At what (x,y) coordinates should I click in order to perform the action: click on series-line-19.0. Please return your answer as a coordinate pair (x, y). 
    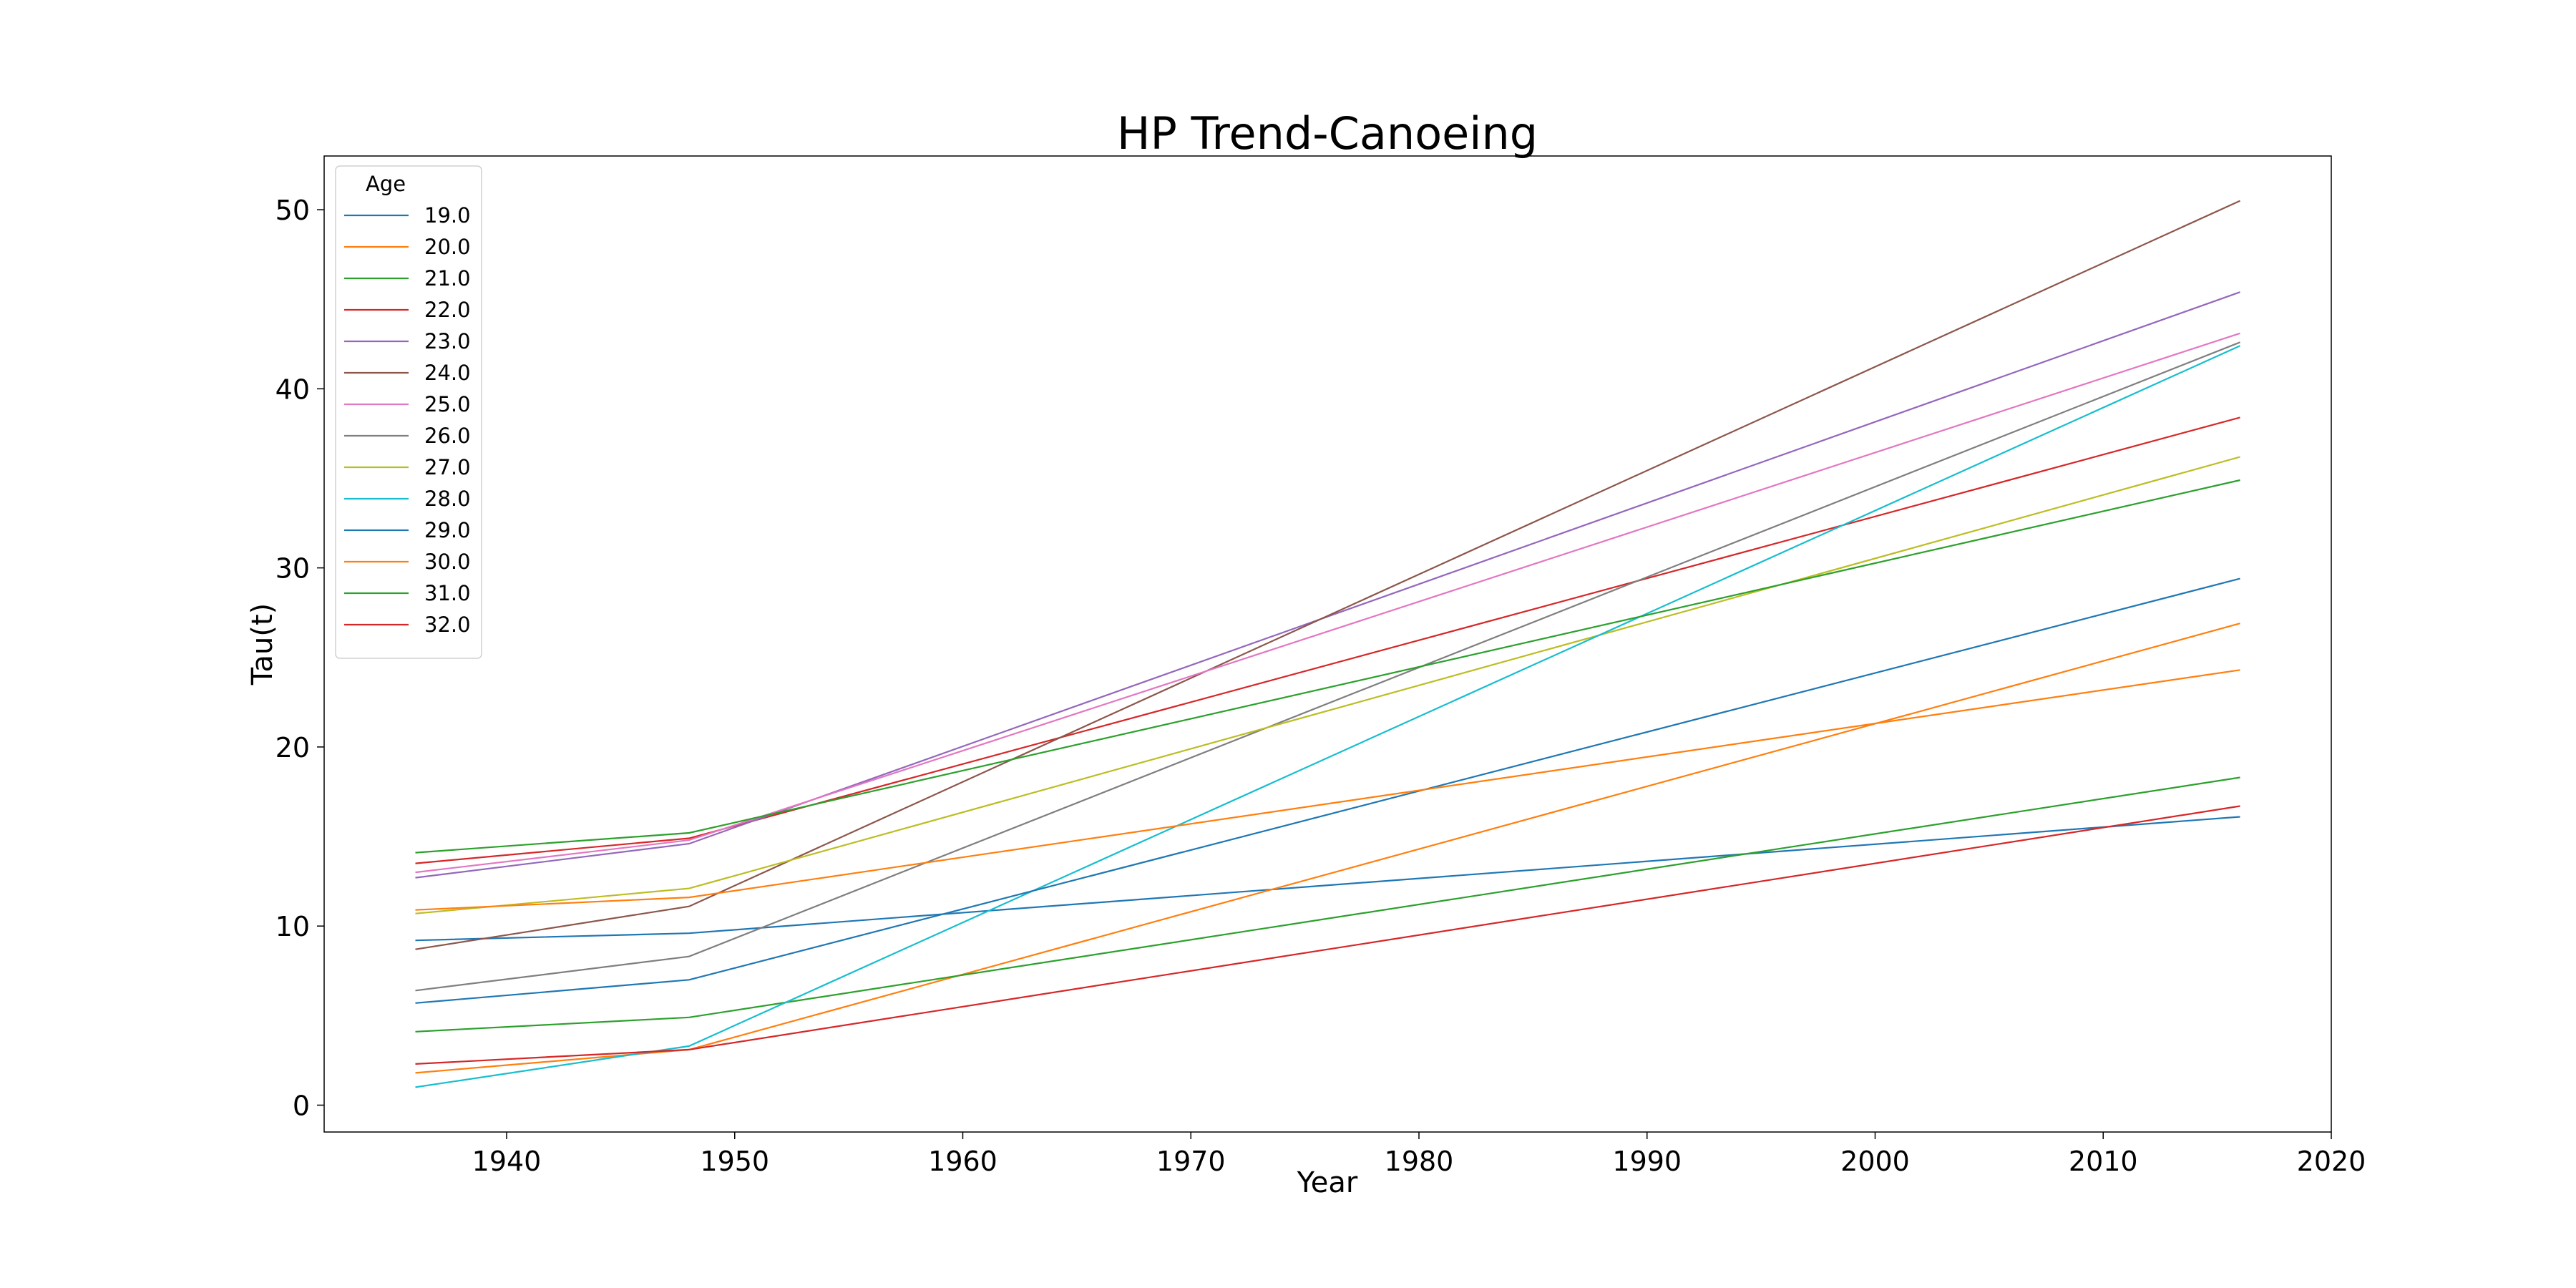
    Looking at the image, I should click on (1327, 879).